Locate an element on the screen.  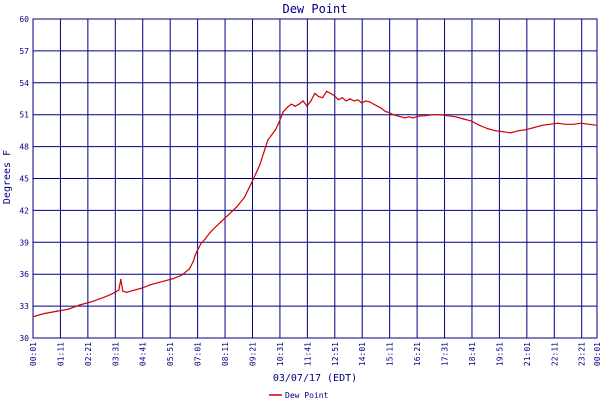
x-tick-label: 02:21 is located at coordinates (88, 354).